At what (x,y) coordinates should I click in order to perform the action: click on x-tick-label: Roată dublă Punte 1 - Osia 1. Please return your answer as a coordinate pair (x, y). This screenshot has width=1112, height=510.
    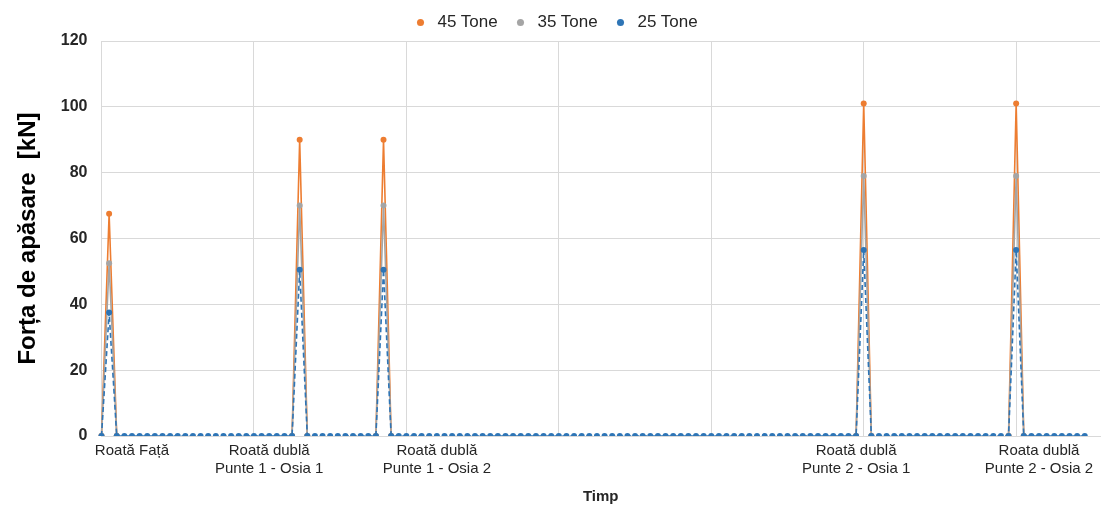
    Looking at the image, I should click on (269, 459).